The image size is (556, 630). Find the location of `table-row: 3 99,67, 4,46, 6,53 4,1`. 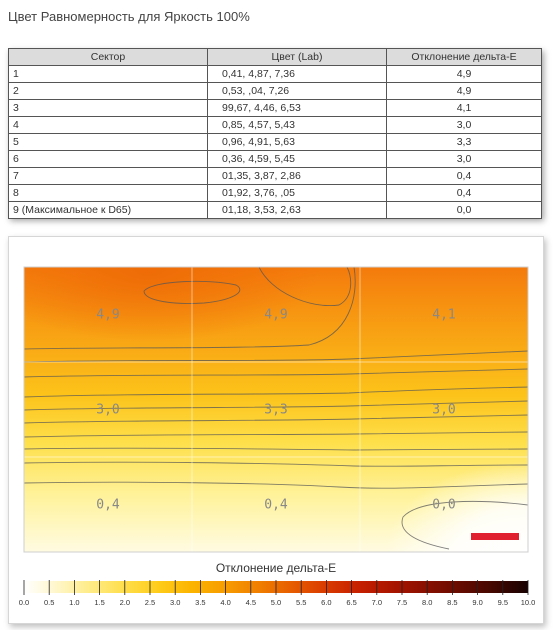

table-row: 3 99,67, 4,46, 6,53 4,1 is located at coordinates (275, 108).